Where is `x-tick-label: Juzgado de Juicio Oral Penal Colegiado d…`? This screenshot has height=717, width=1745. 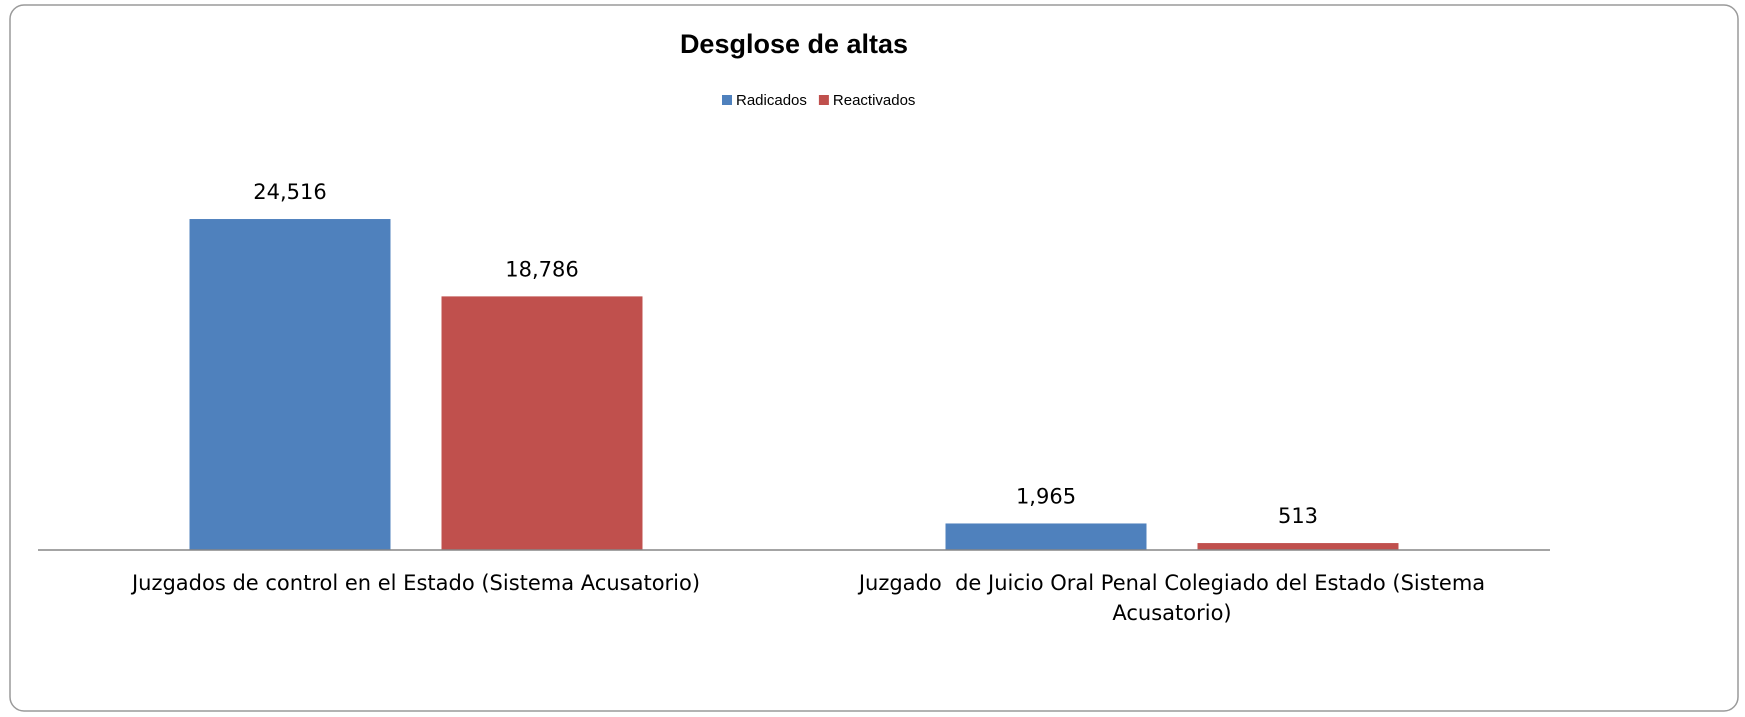
x-tick-label: Juzgado de Juicio Oral Penal Colegiado d… is located at coordinates (1175, 598).